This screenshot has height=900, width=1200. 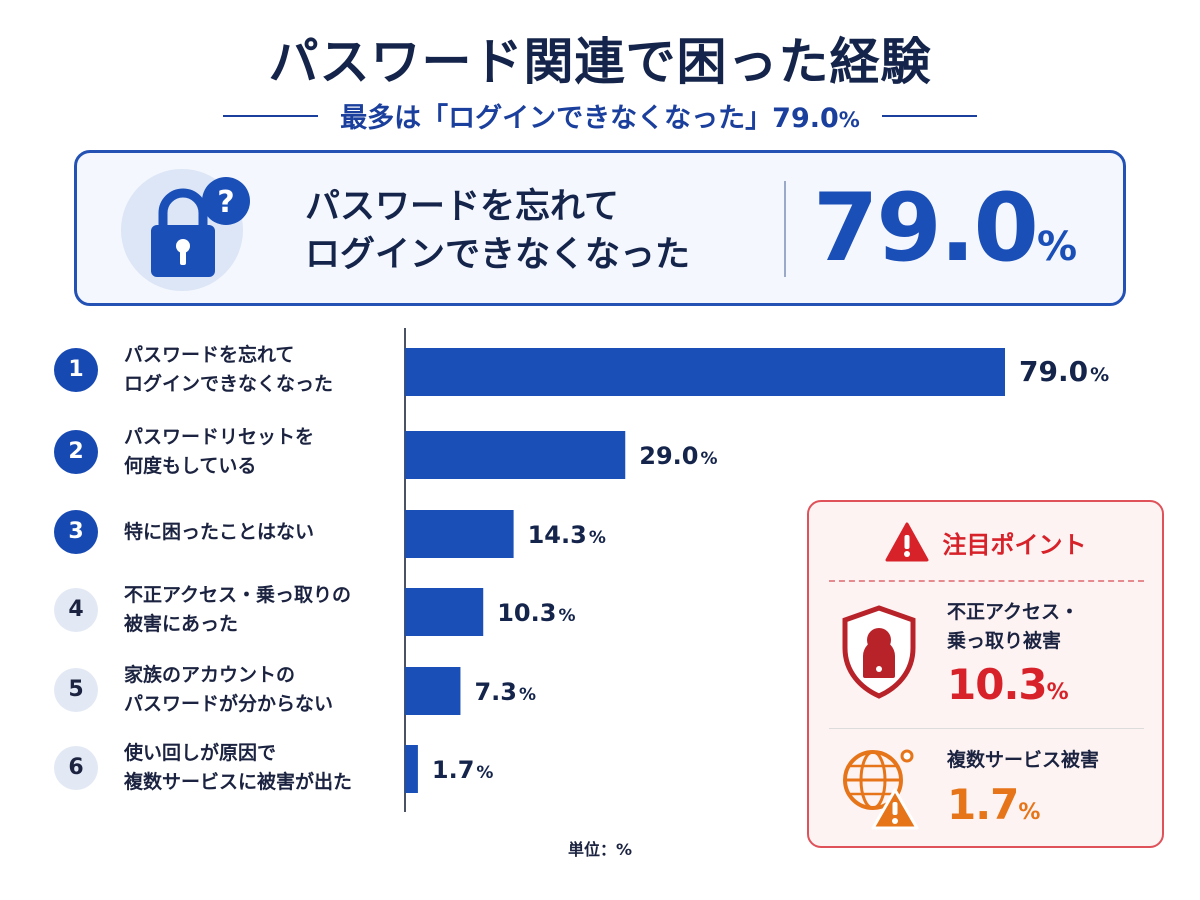 I want to click on category-label-line: パスワードリセットを, so click(x=219, y=437).